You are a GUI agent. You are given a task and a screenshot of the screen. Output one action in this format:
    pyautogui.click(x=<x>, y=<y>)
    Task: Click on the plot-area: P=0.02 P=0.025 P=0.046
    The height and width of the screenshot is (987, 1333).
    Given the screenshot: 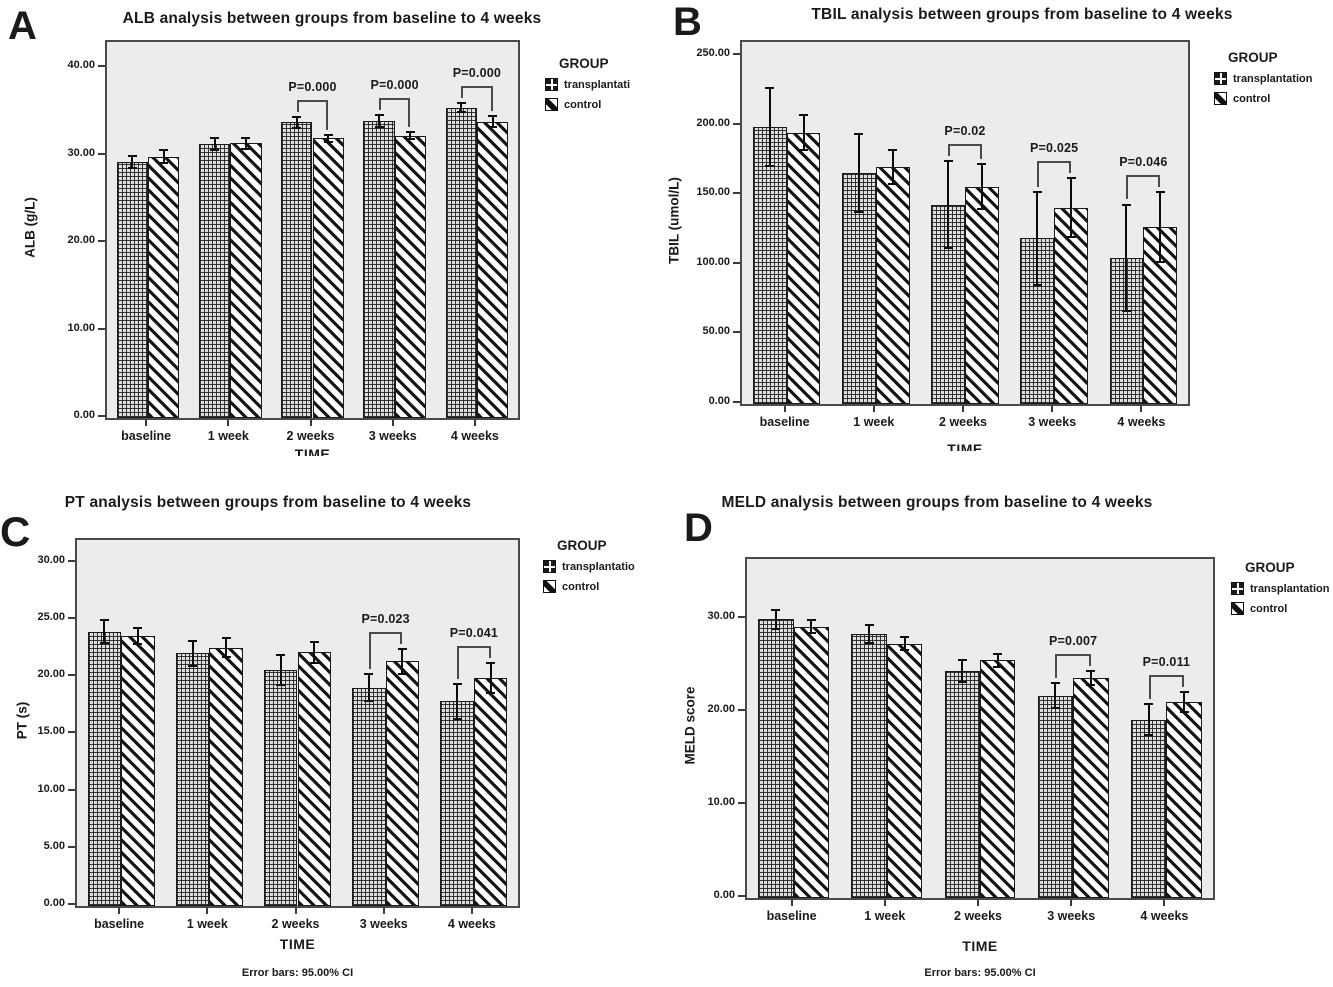 What is the action you would take?
    pyautogui.click(x=965, y=223)
    